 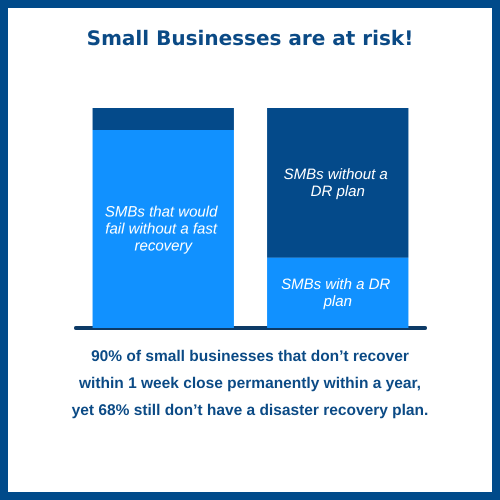 What do you see at coordinates (163, 229) in the screenshot?
I see `series-label: SMBs that would fail without a fast recovery` at bounding box center [163, 229].